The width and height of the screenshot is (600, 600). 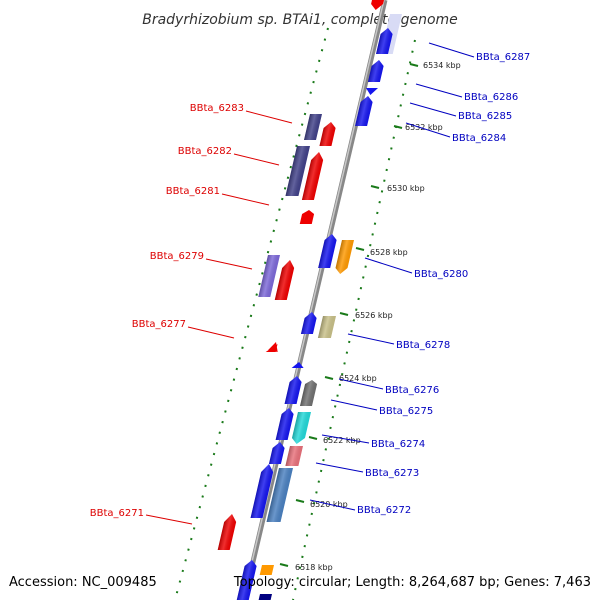 What do you see at coordinates (503, 57) in the screenshot?
I see `gene-label-right: BBta_6287` at bounding box center [503, 57].